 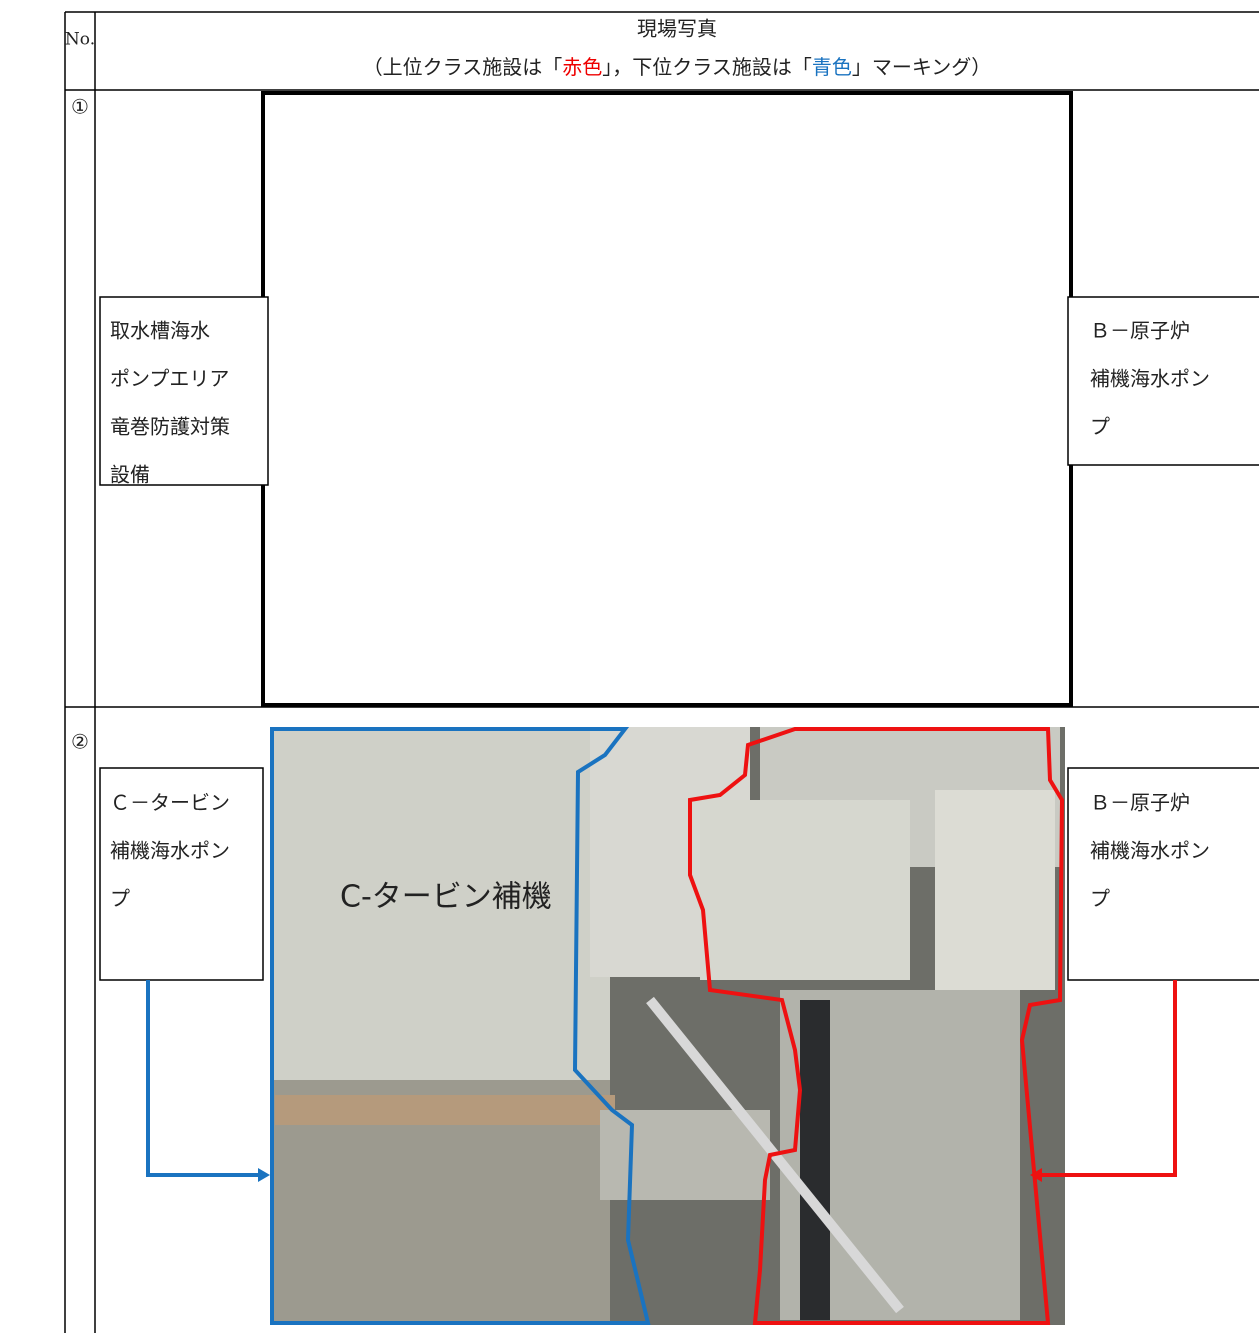 I want to click on legend-text: 」マーキング）, so click(x=921, y=67).